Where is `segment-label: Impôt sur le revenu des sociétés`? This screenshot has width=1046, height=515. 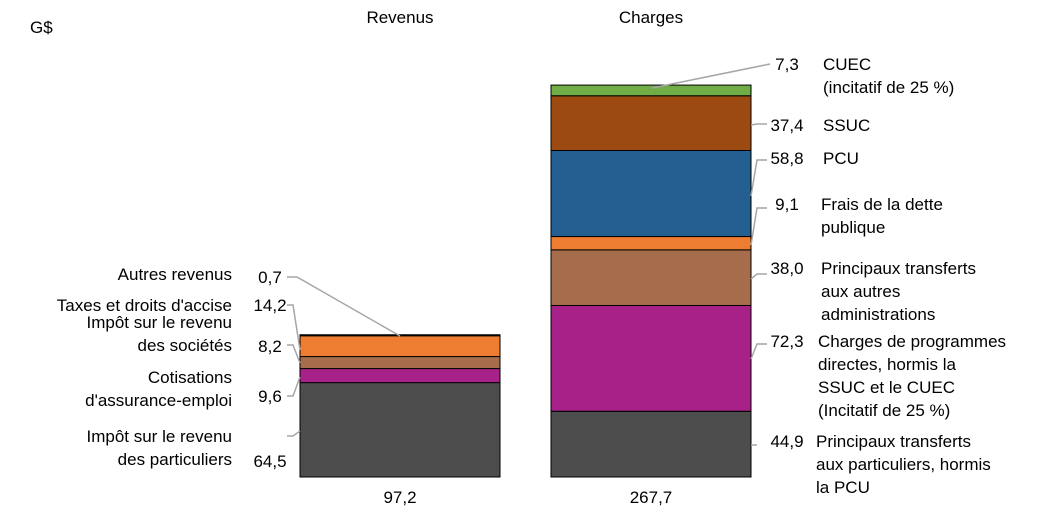 segment-label: Impôt sur le revenu des sociétés is located at coordinates (159, 334).